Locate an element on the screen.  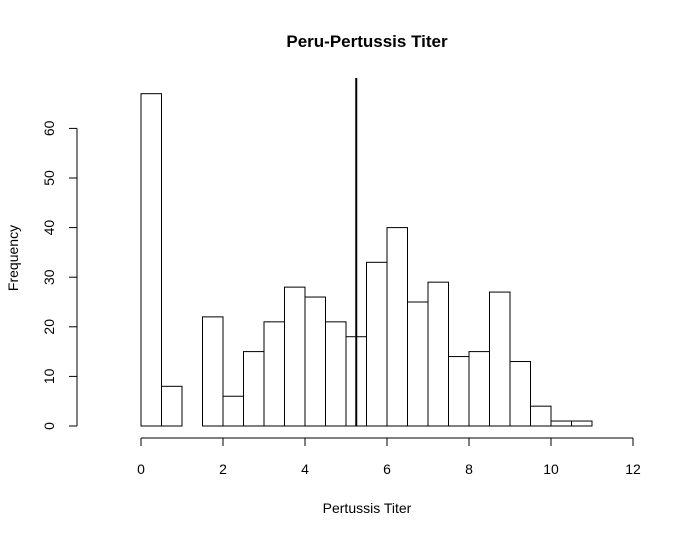
chart-title: Peru-Pertussis Titer is located at coordinates (367, 41).